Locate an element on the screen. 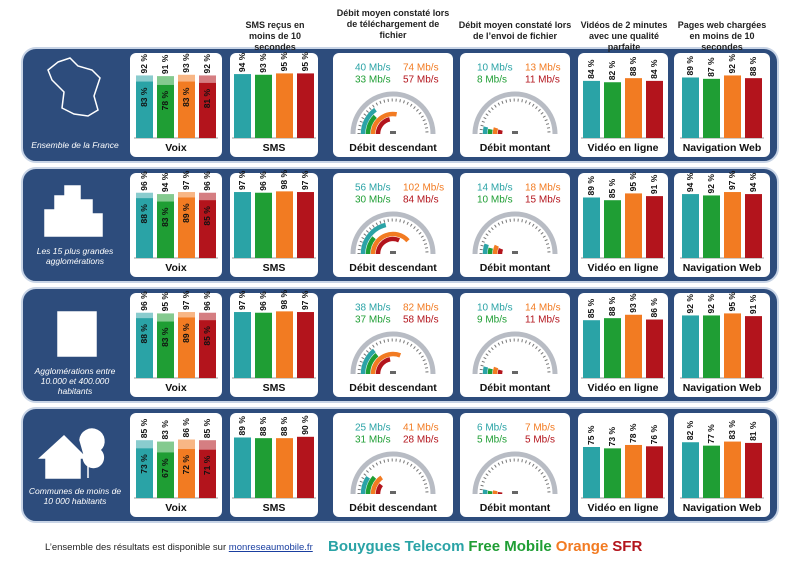  bar-value-label: 86 % is located at coordinates (186, 428).